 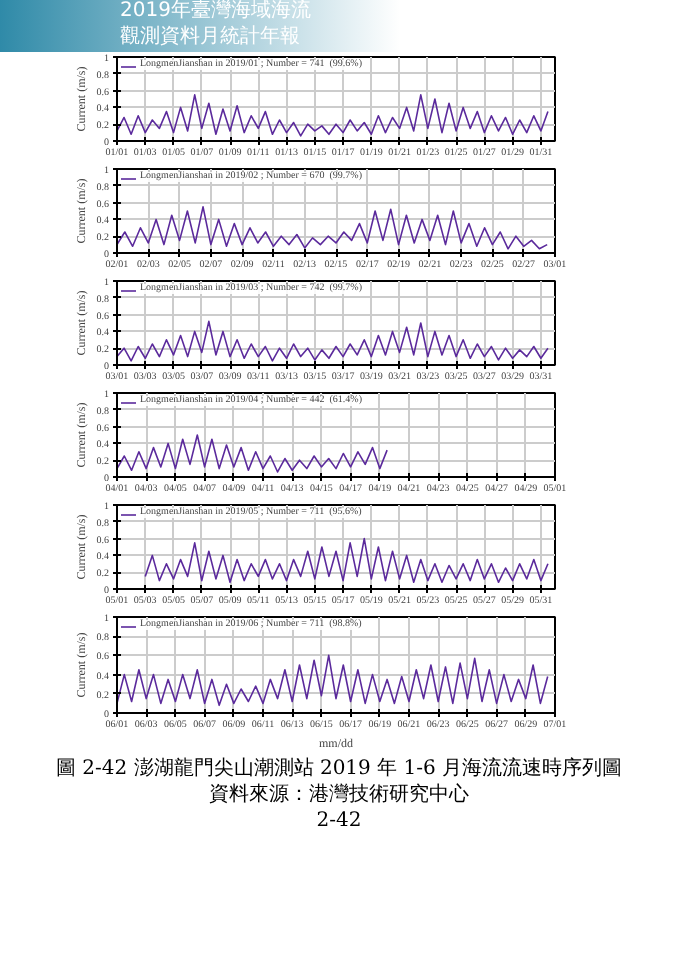 What do you see at coordinates (339, 795) in the screenshot?
I see `source-note: 資料來源：港灣技術研究中心` at bounding box center [339, 795].